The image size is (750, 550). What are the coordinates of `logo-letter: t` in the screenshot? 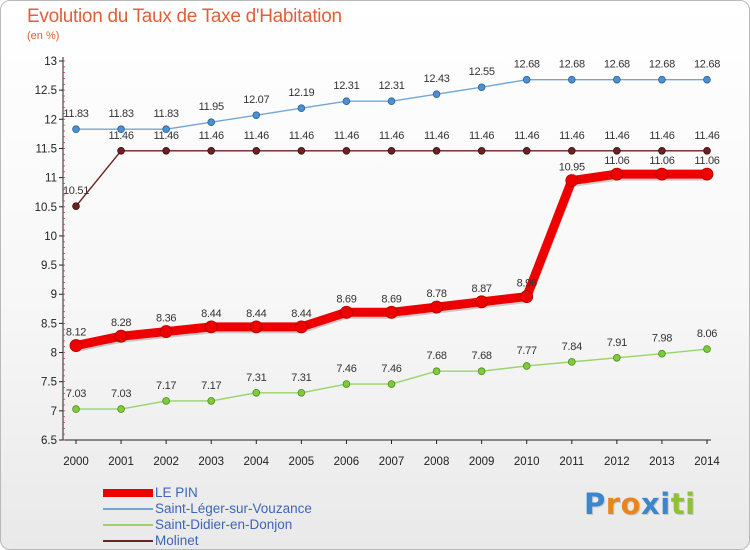 It's located at (678, 504).